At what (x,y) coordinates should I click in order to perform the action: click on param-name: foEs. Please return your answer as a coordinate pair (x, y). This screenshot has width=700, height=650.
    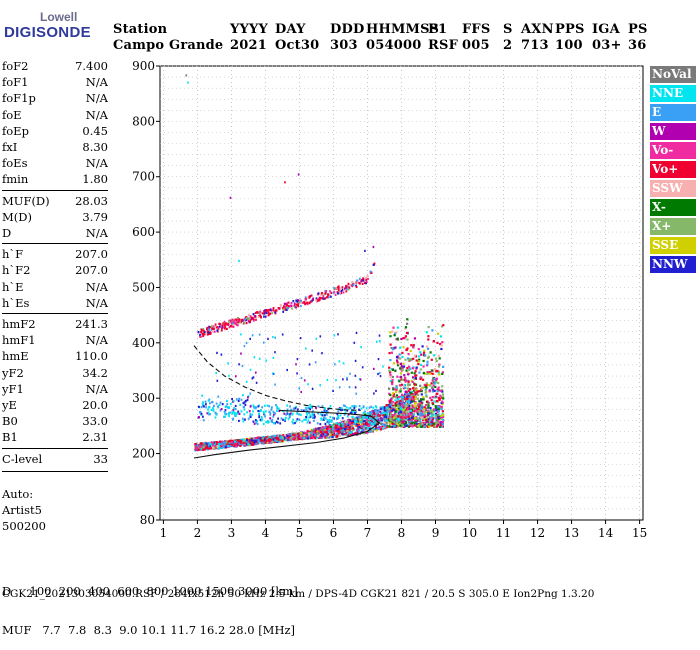
    Looking at the image, I should click on (15, 163).